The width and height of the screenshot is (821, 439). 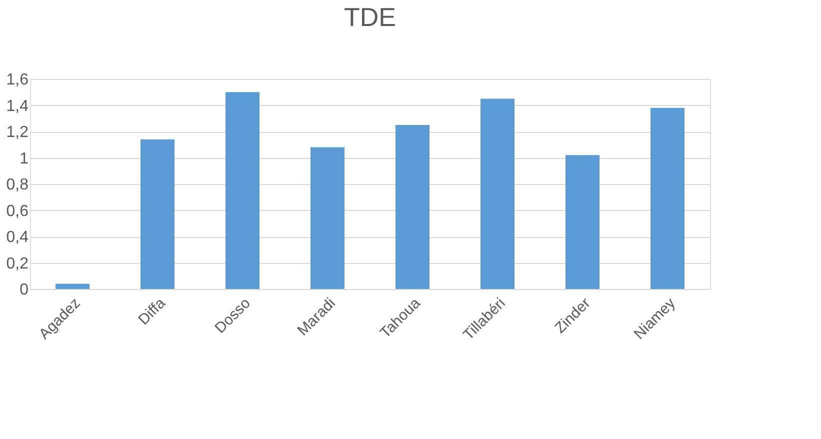 I want to click on y-tick-label: 1, so click(x=24, y=159).